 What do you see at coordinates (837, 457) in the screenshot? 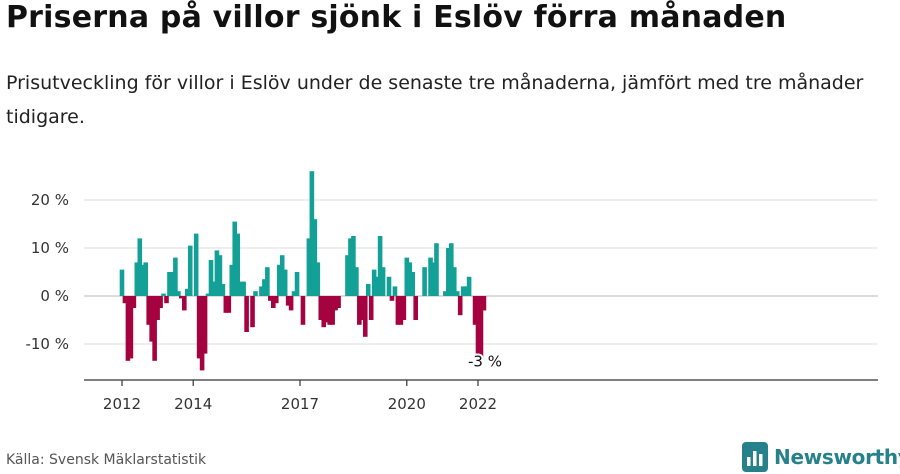
I see `brand-name: Newsworthy` at bounding box center [837, 457].